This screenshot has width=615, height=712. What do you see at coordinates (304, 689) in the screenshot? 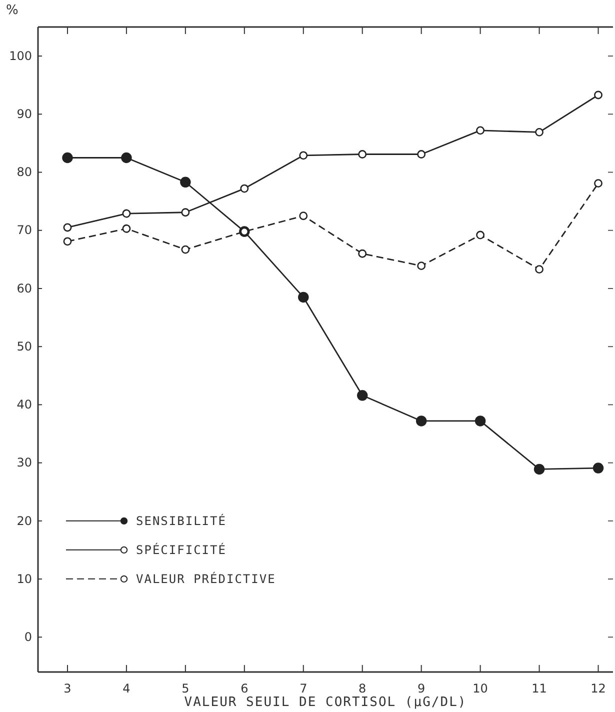
I see `x-tick-label: 7` at bounding box center [304, 689].